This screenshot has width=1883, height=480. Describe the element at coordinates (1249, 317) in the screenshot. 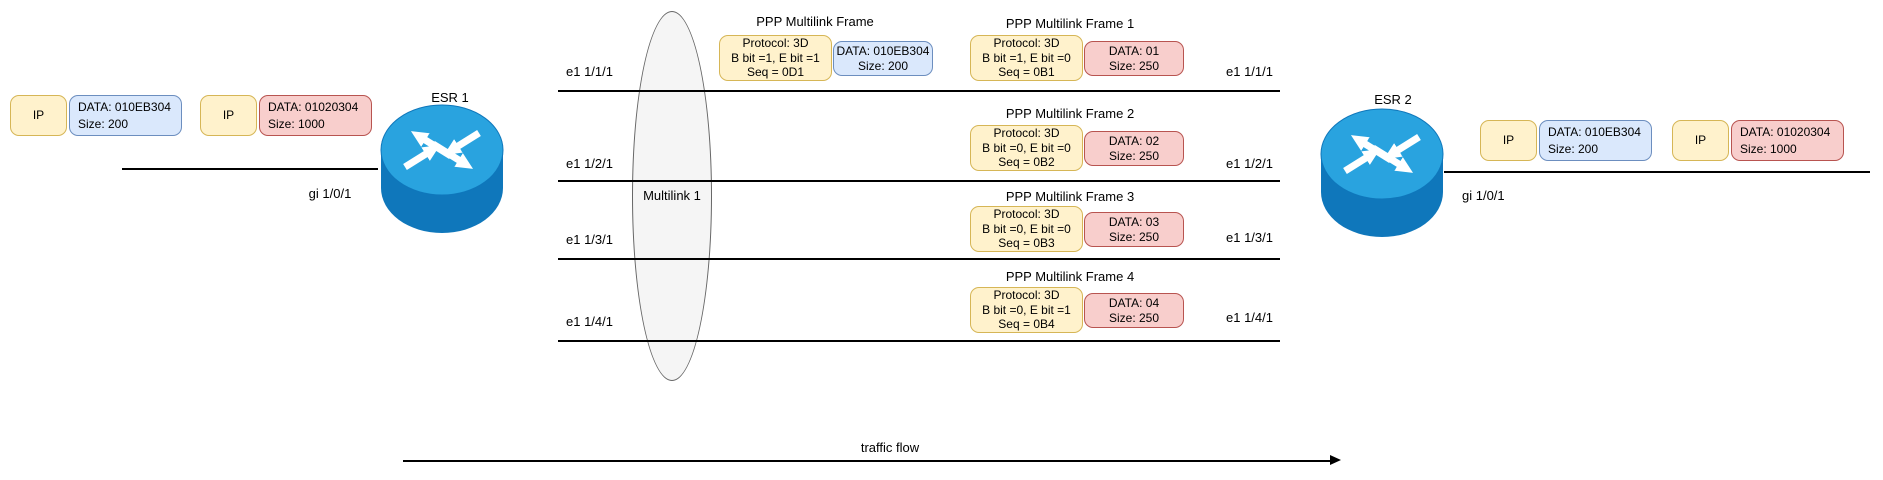

I see `e1-right-label-4: e1 1/4/1` at that location.